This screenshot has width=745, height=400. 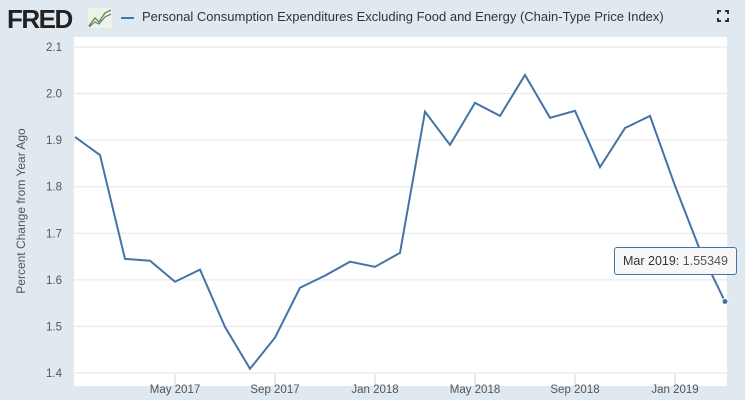 I want to click on y-tick-label: 2.0, so click(x=54, y=95).